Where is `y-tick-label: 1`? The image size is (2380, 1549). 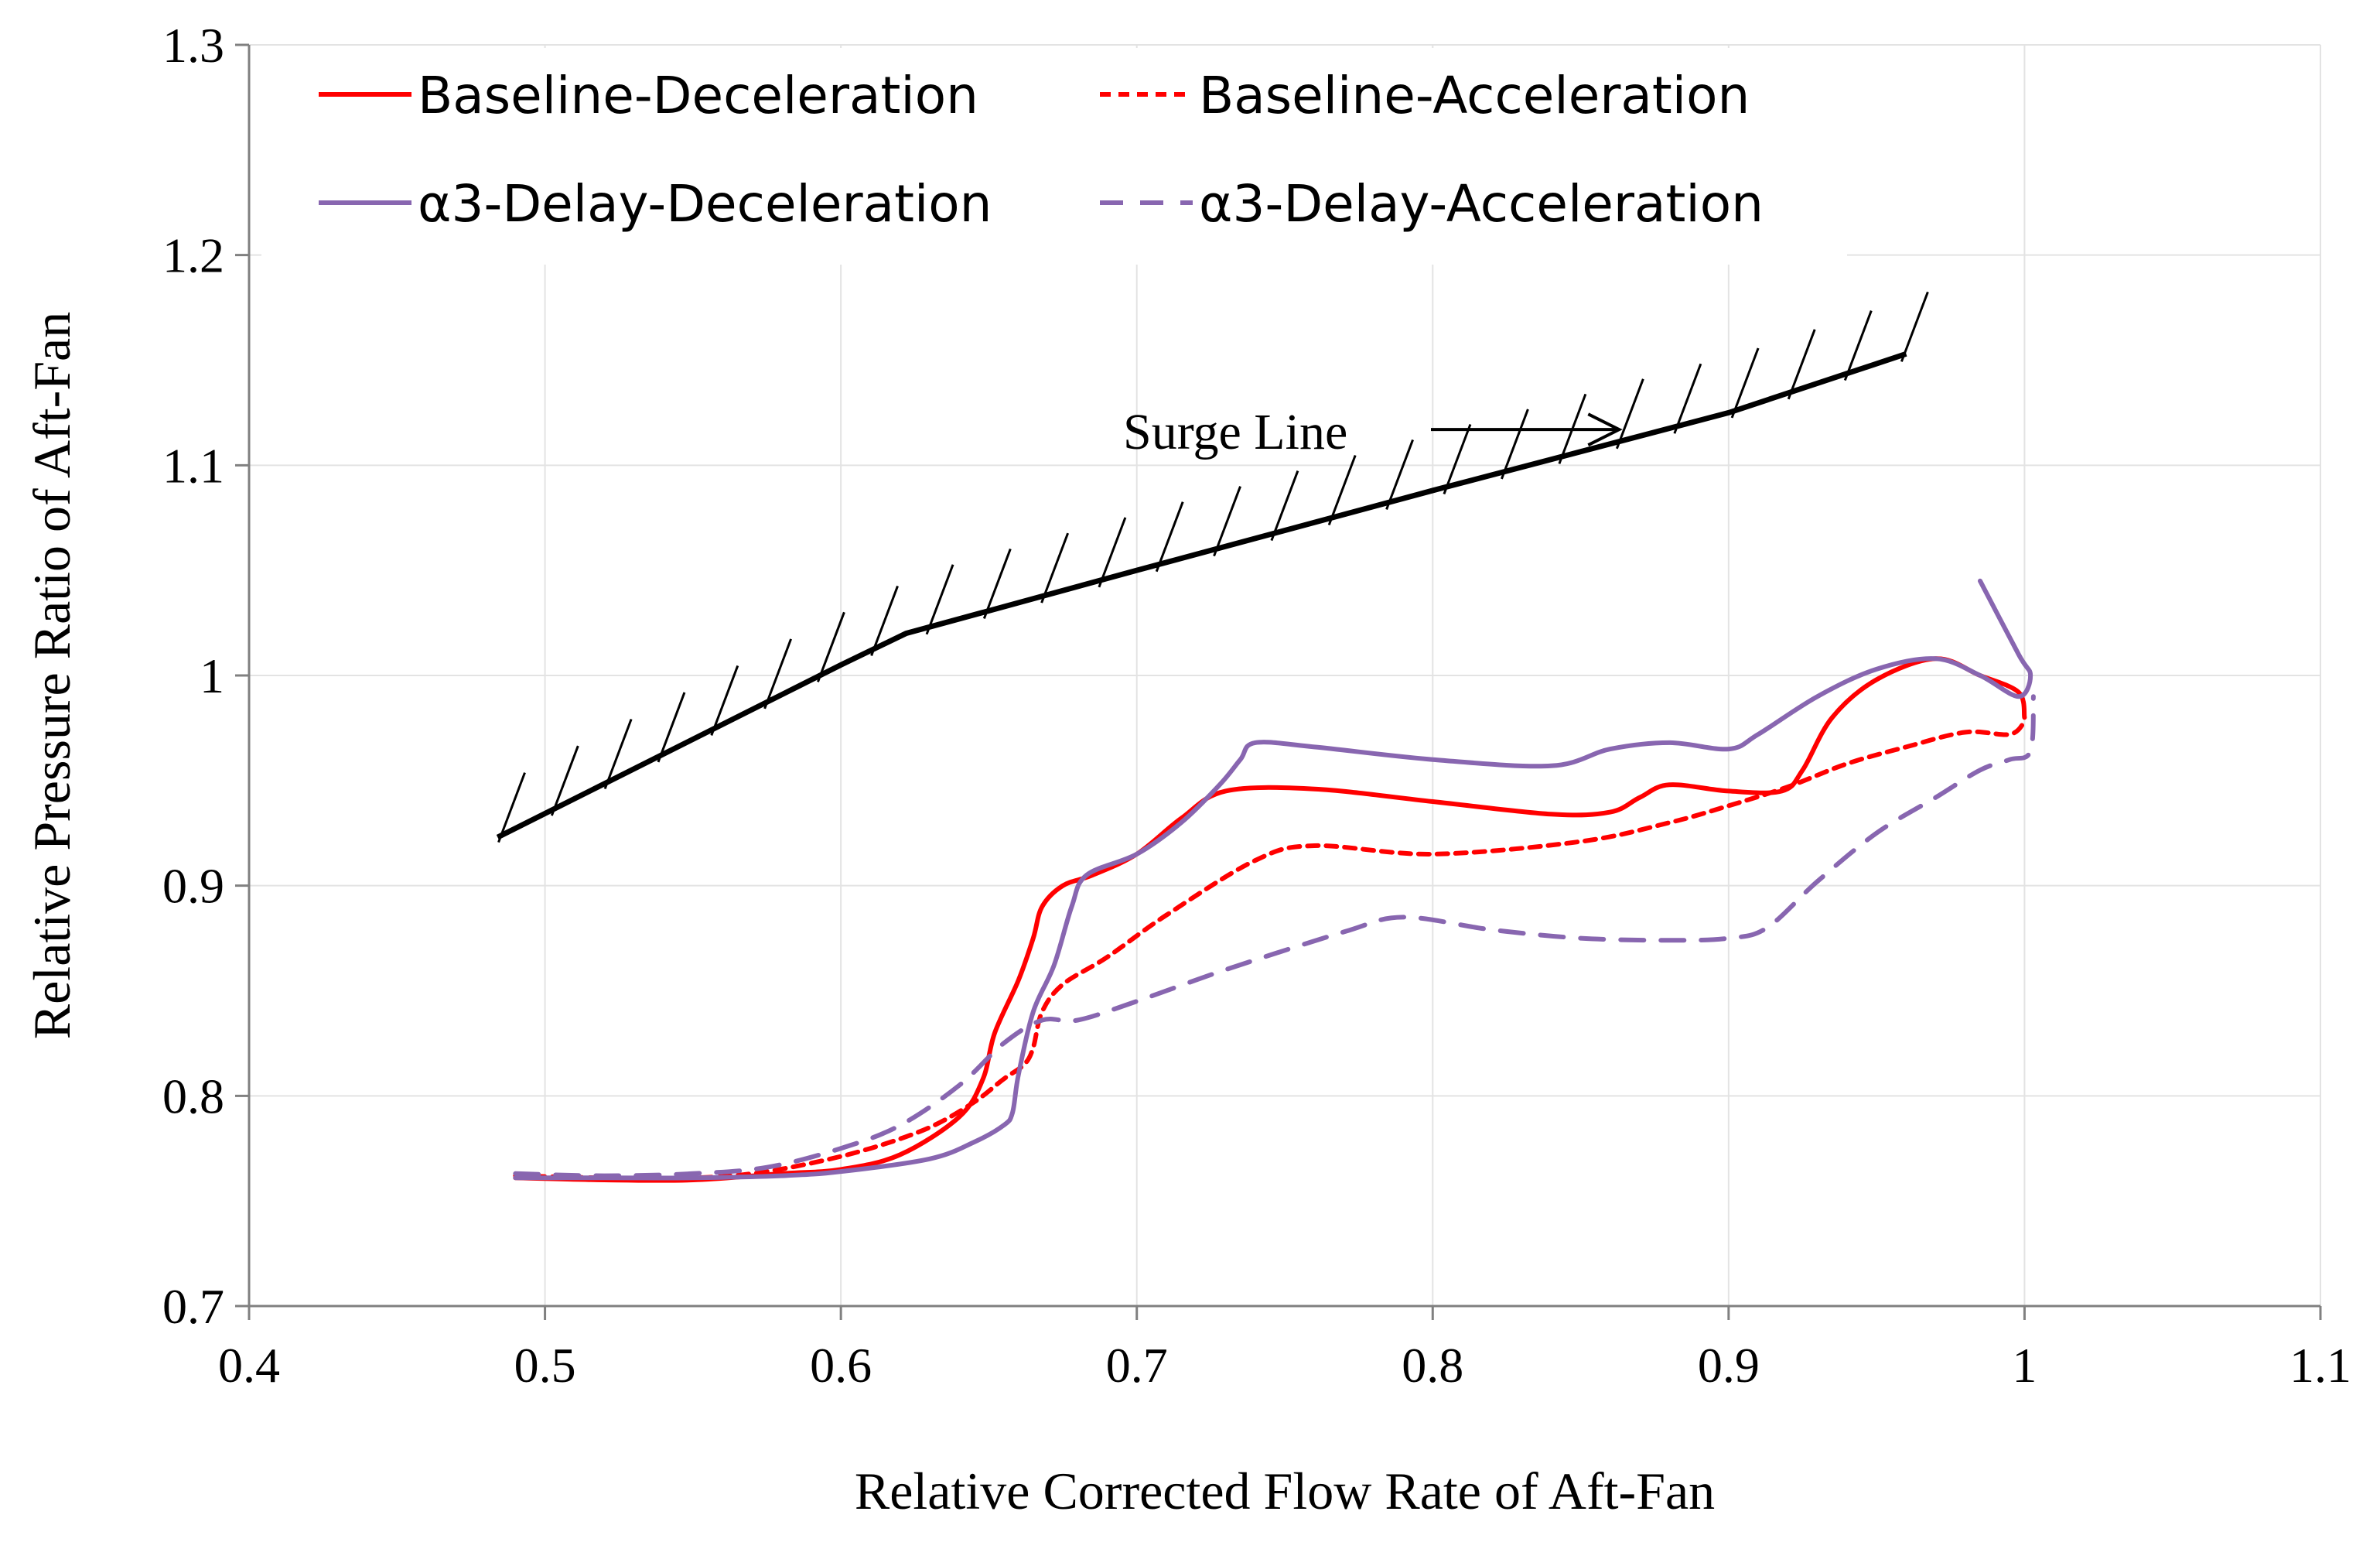
y-tick-label: 1 is located at coordinates (212, 675).